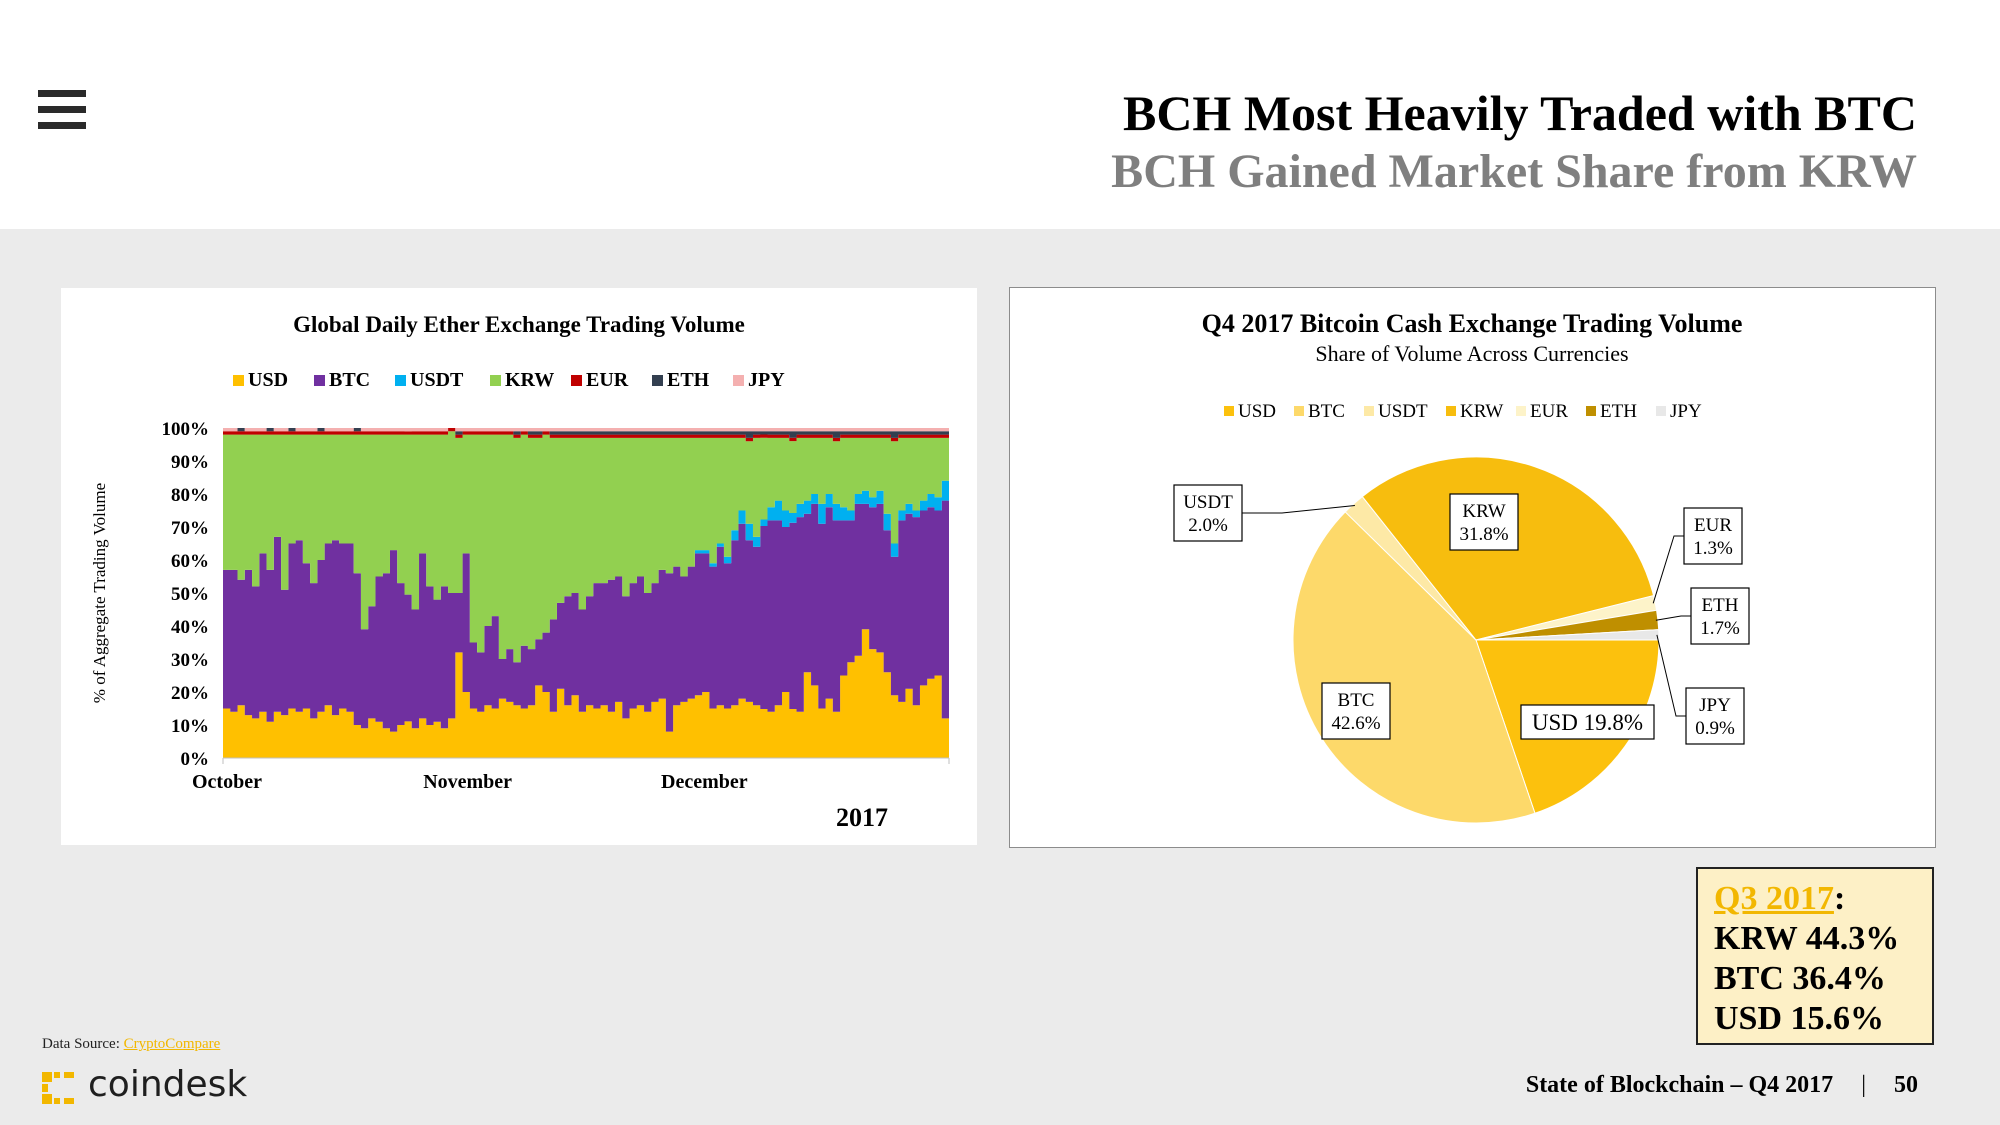 This screenshot has width=2000, height=1125. I want to click on pie-legend-label-usdt: USDT, so click(1403, 411).